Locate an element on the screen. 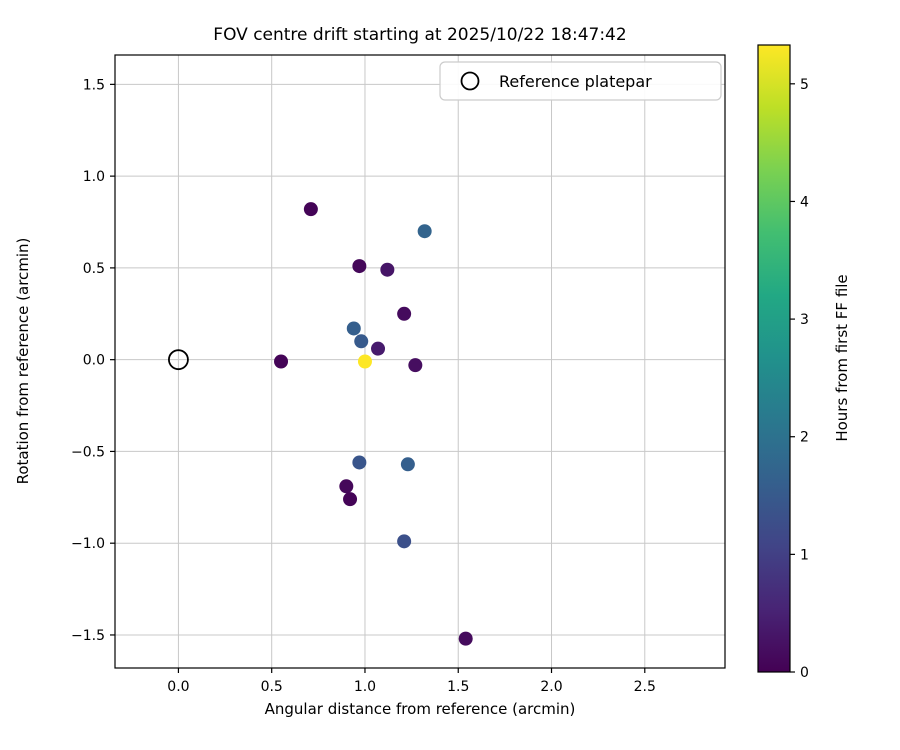  legend-label: Reference platepar is located at coordinates (575, 81).